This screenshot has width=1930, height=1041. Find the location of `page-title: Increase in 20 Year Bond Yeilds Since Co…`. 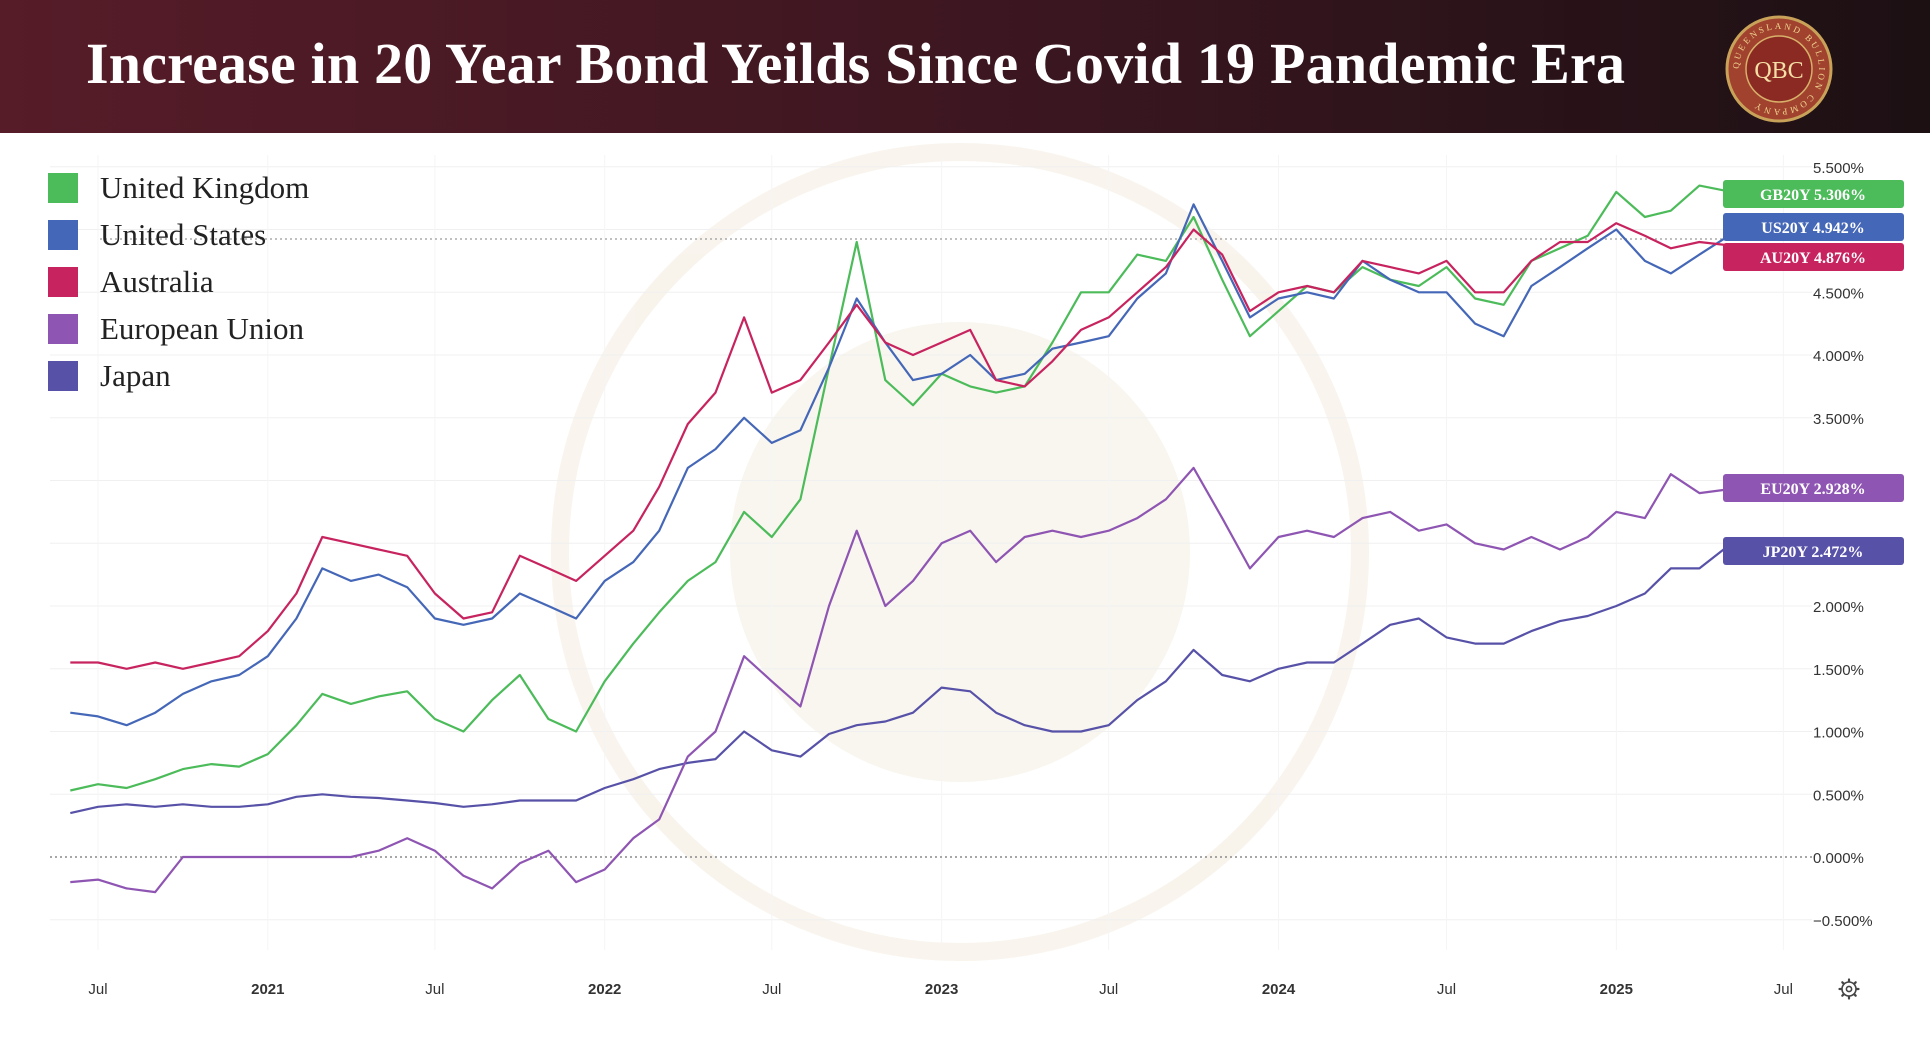

page-title: Increase in 20 Year Bond Yeilds Since Co… is located at coordinates (856, 63).